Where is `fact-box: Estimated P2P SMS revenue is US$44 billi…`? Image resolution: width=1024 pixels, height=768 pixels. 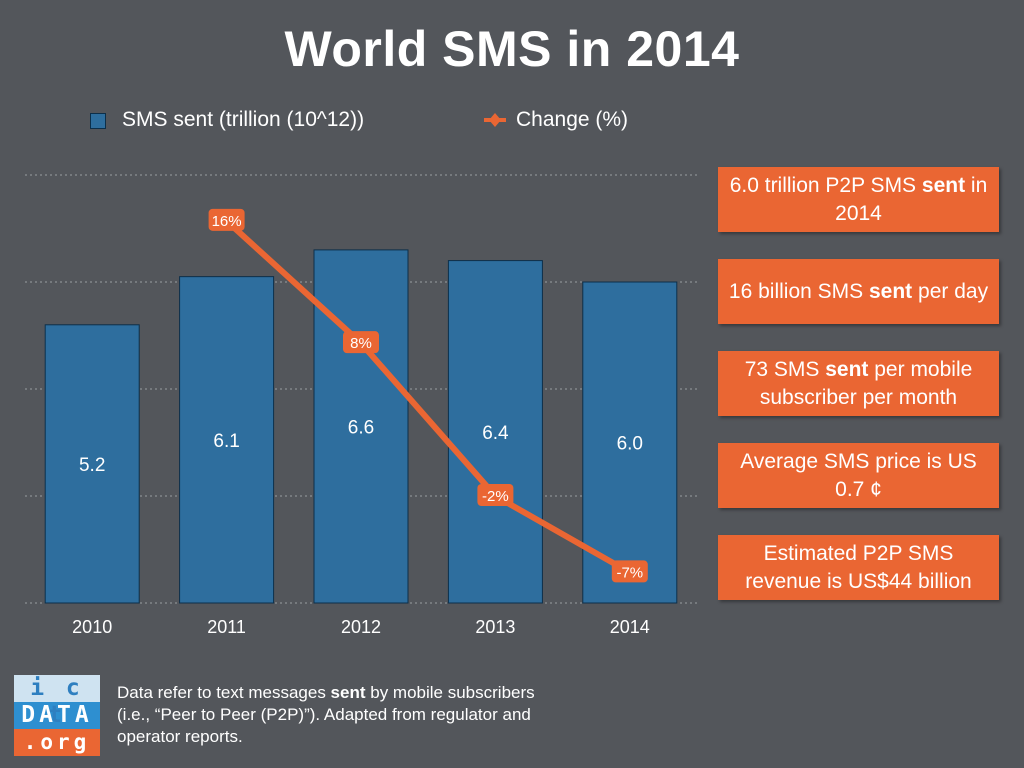
fact-box: Estimated P2P SMS revenue is US$44 billi… is located at coordinates (858, 567).